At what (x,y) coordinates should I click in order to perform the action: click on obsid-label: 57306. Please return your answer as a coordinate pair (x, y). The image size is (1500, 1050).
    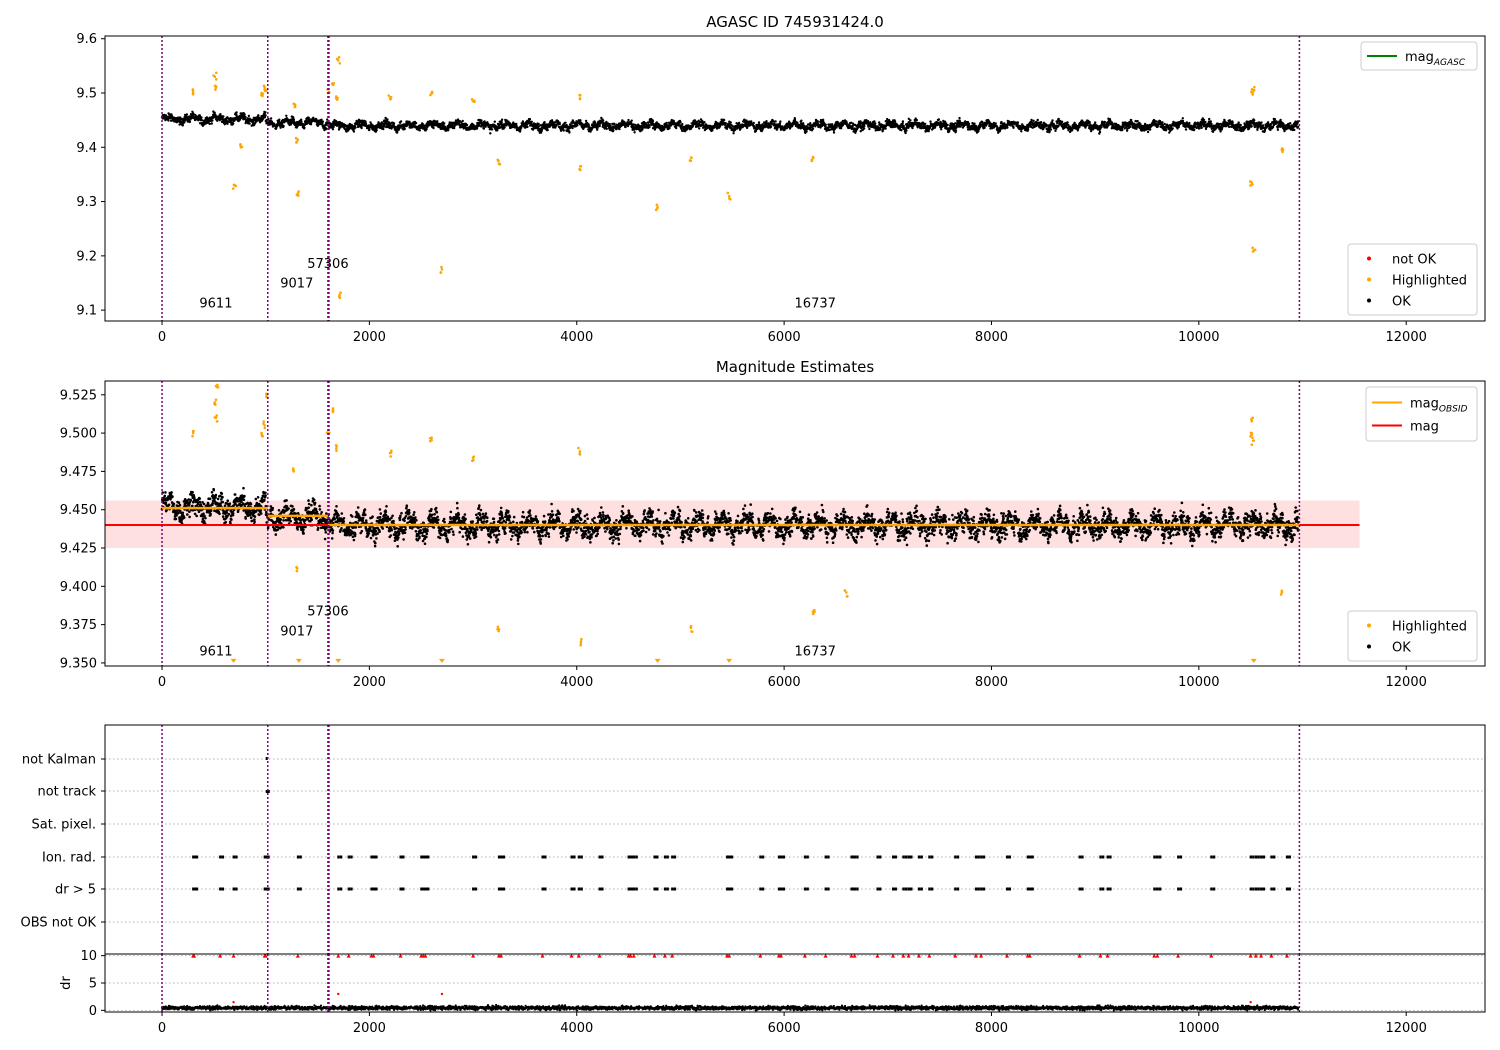
    Looking at the image, I should click on (327, 264).